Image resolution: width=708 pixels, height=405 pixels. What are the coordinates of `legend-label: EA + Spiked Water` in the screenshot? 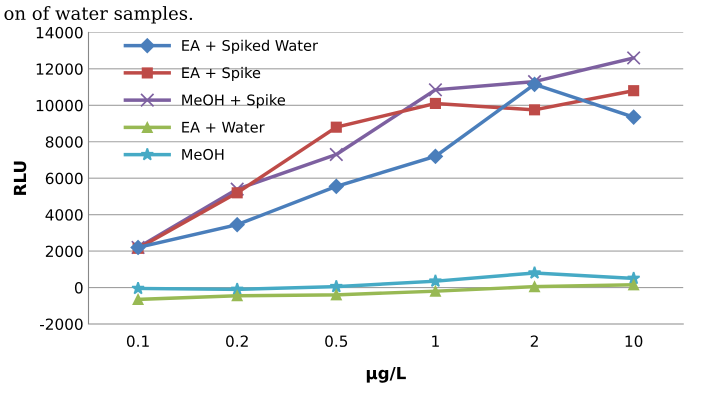 It's located at (250, 47).